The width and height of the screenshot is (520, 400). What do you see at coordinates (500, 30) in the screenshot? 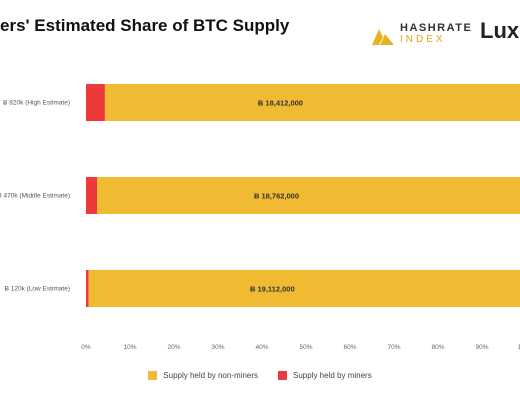
I see `brand-name: Luxo` at bounding box center [500, 30].